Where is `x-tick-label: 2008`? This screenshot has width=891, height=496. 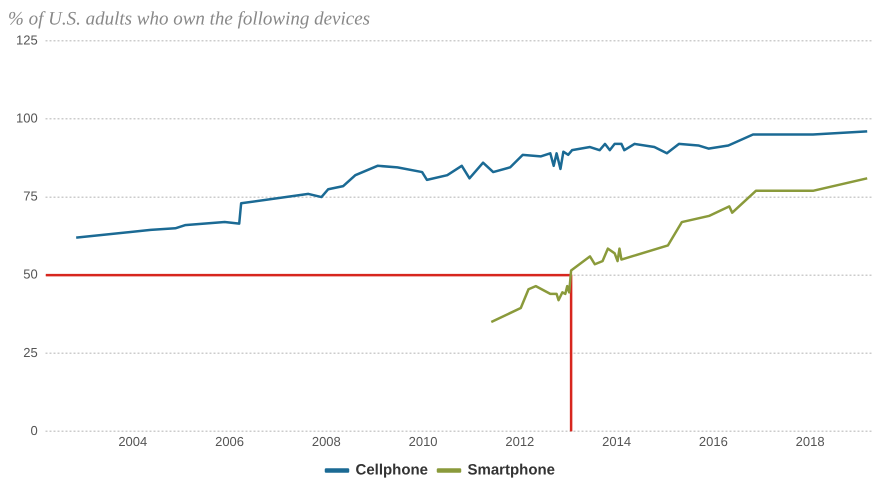 x-tick-label: 2008 is located at coordinates (326, 441).